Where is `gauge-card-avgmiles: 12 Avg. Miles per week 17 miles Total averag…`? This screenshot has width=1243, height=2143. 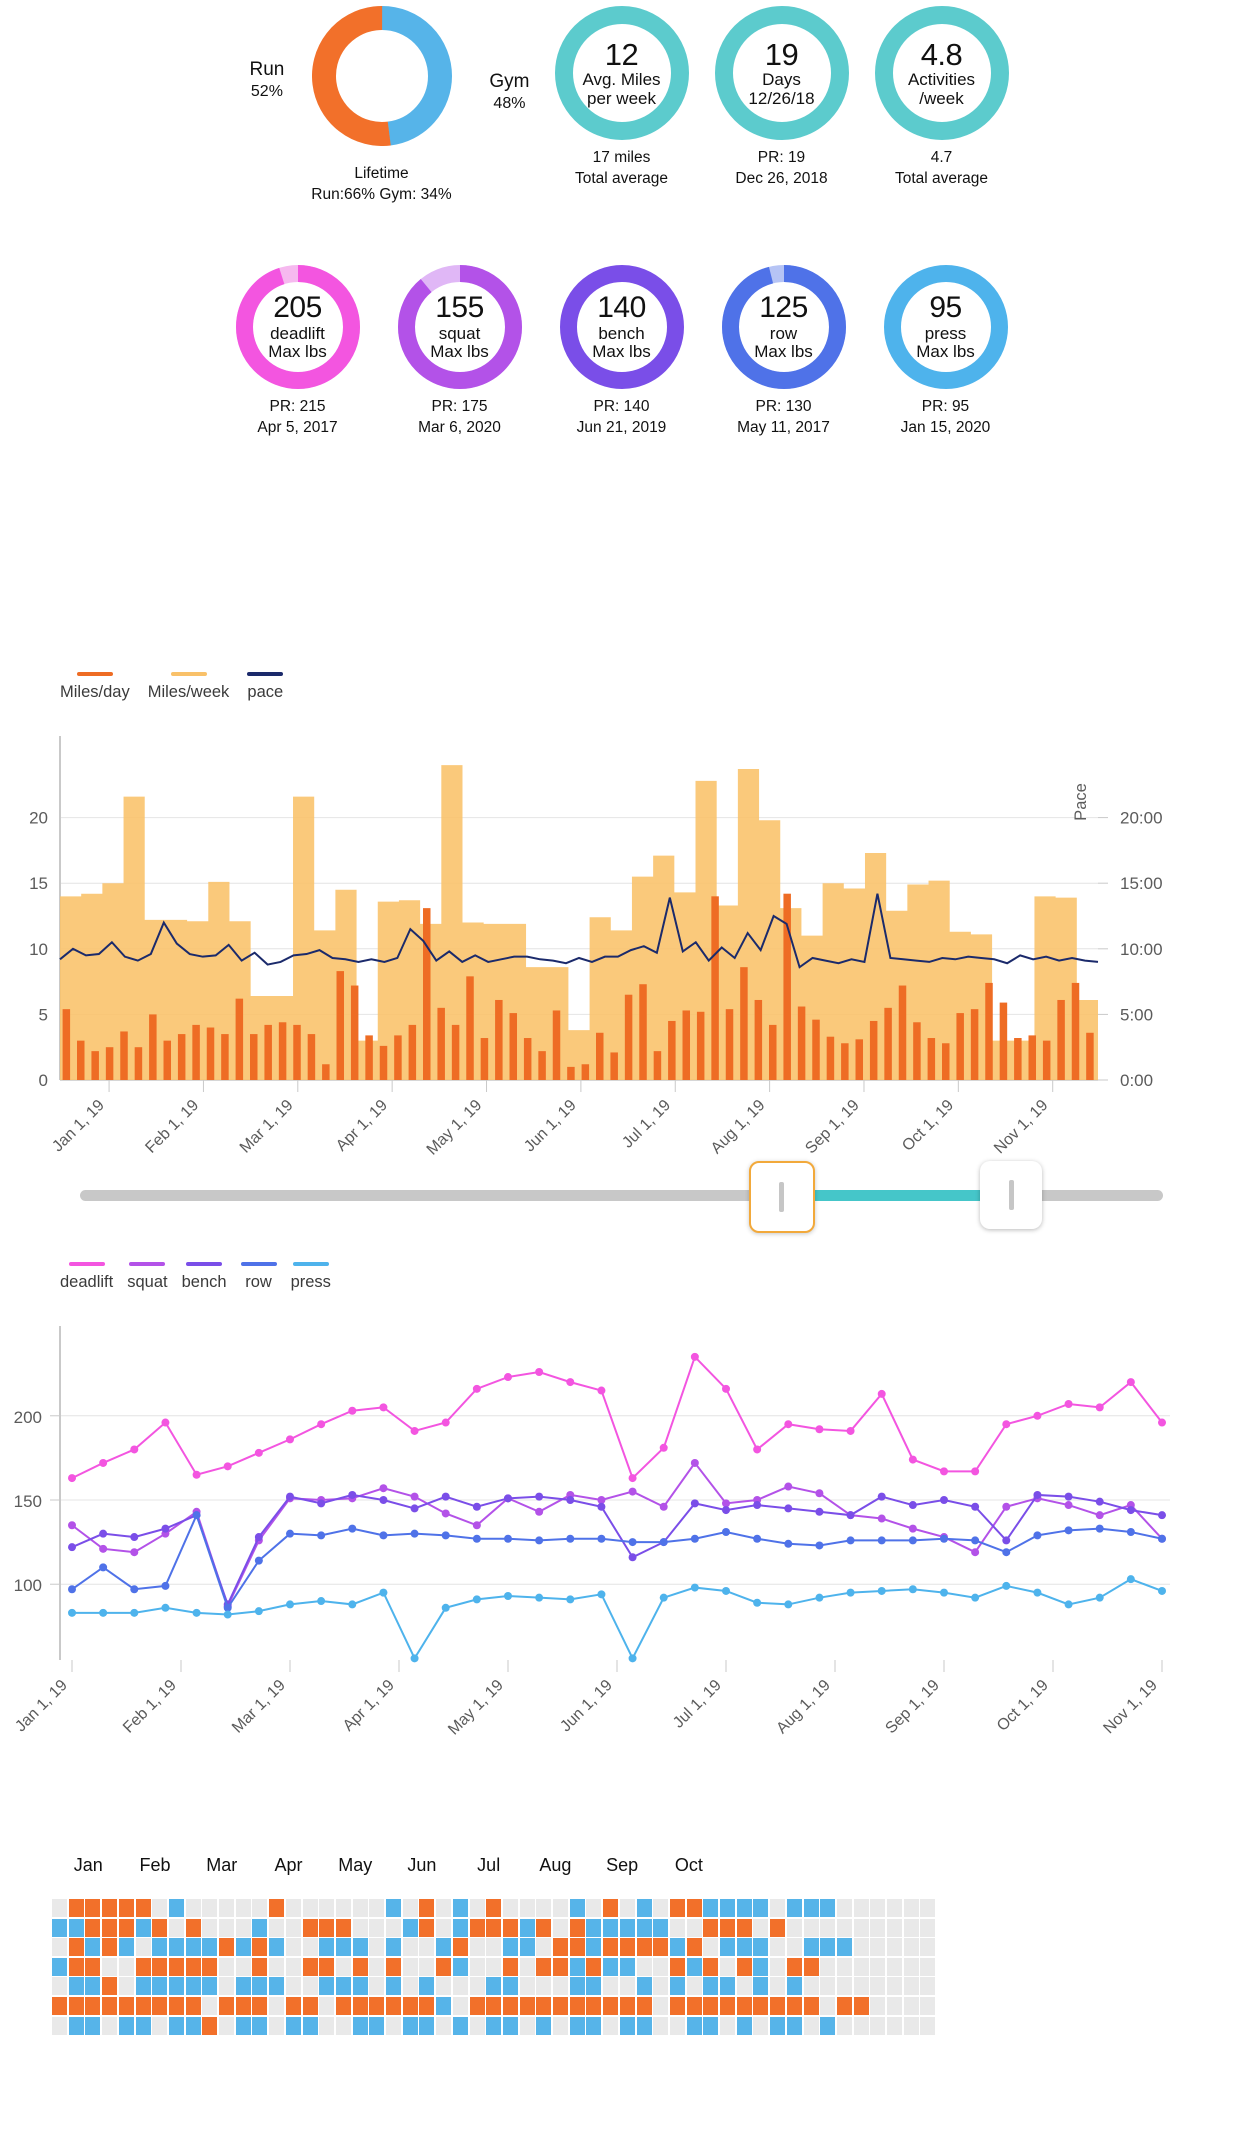 gauge-card-avgmiles: 12 Avg. Miles per week 17 miles Total averag… is located at coordinates (622, 98).